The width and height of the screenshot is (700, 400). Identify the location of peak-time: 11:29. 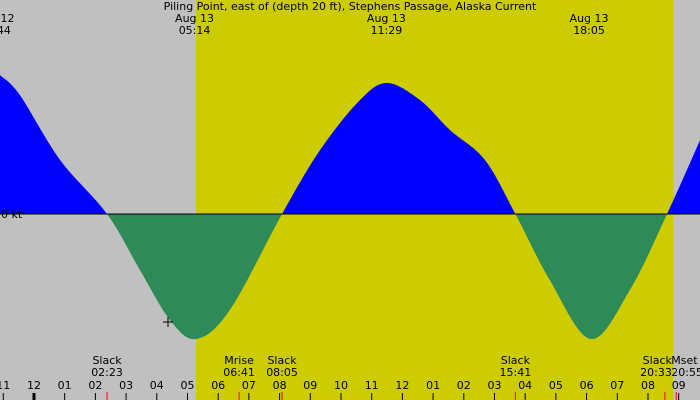
(387, 30).